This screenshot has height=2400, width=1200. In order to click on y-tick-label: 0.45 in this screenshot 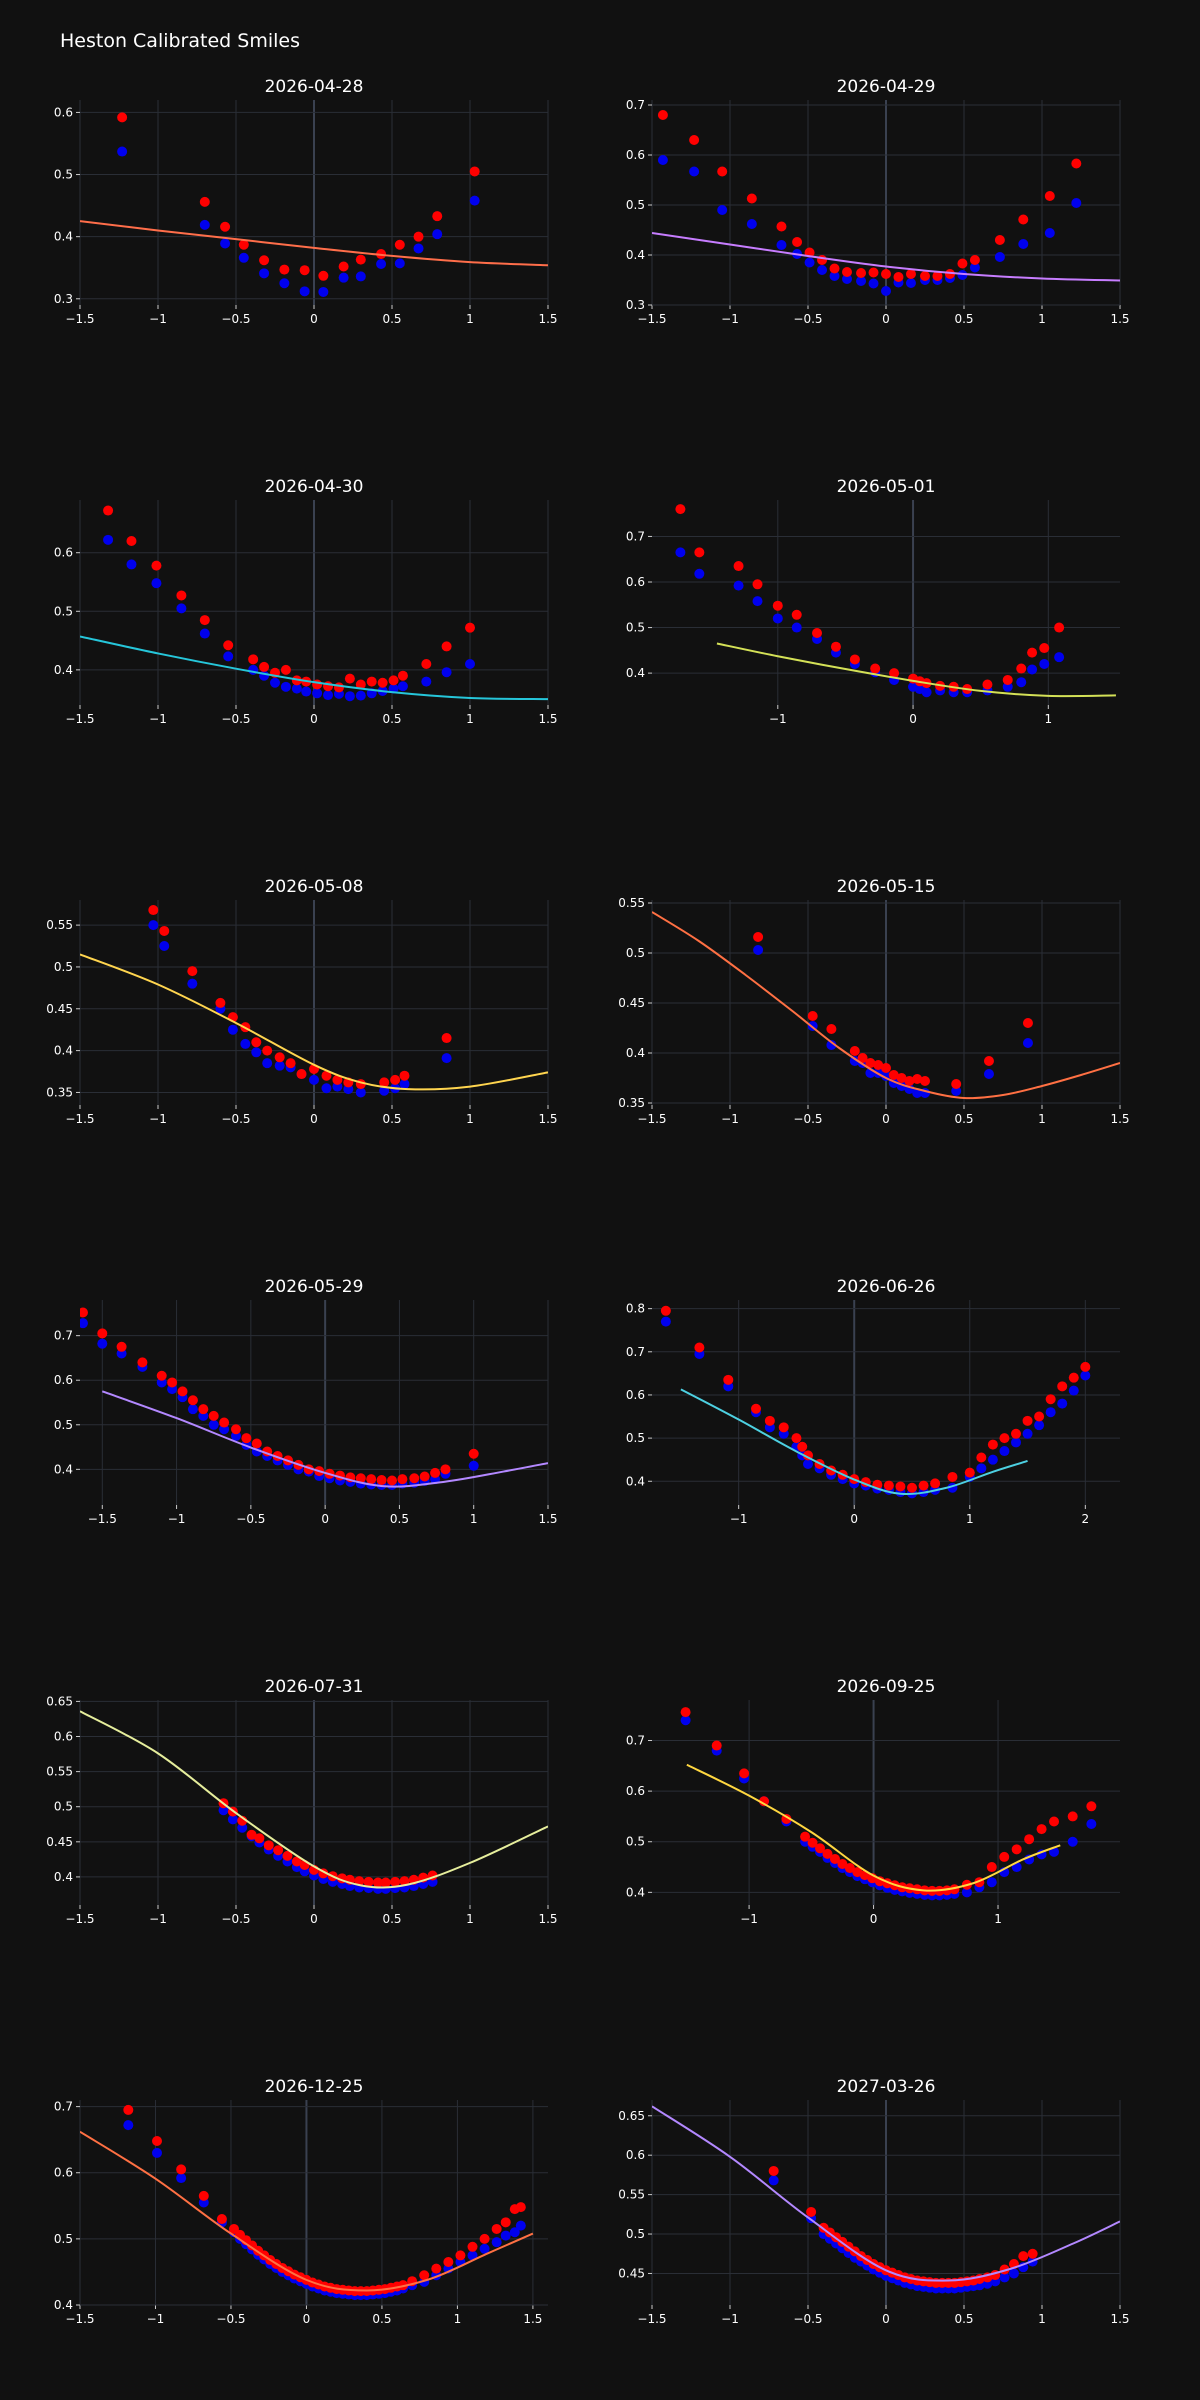, I will do `click(631, 2273)`.